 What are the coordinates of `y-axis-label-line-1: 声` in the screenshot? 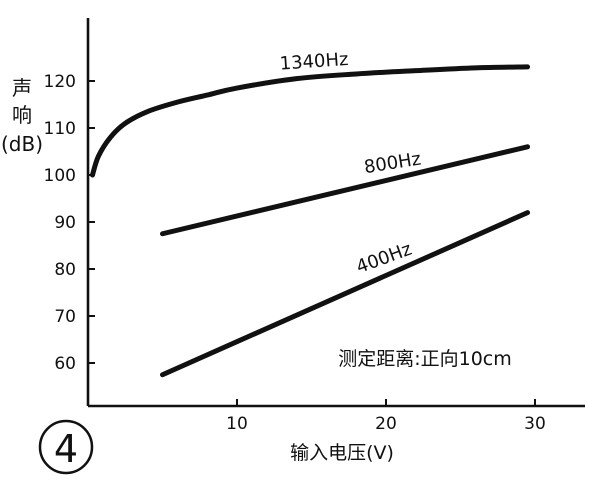 It's located at (22, 88).